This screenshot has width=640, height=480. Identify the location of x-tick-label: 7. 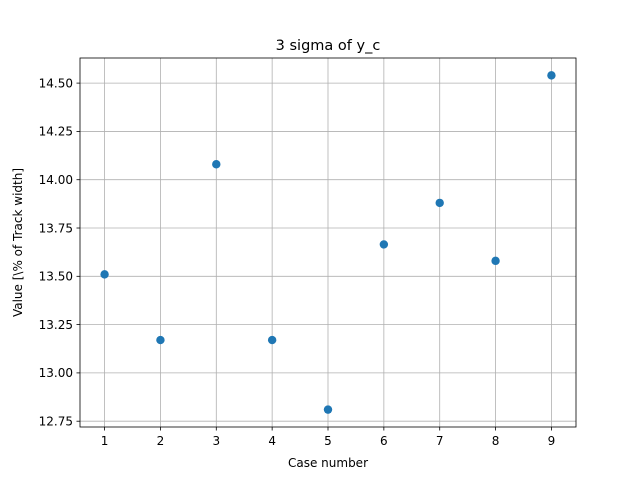
(440, 441).